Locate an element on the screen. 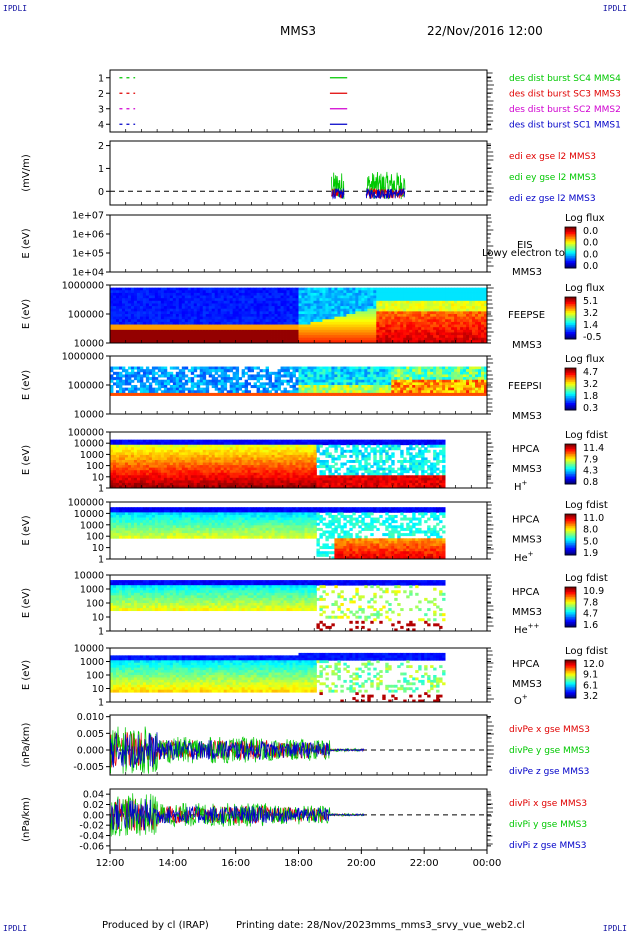 The height and width of the screenshot is (934, 630). y-axis-label: E (eV) is located at coordinates (26, 243).